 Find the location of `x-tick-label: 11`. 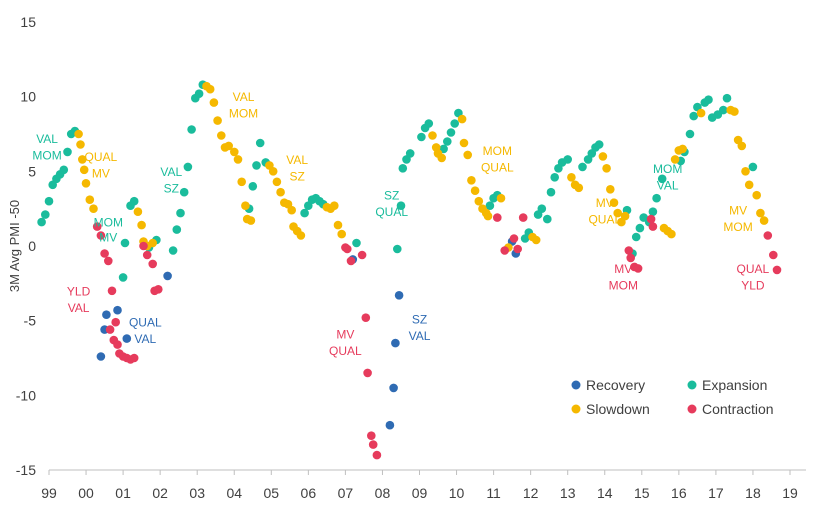

x-tick-label: 11 is located at coordinates (493, 493).